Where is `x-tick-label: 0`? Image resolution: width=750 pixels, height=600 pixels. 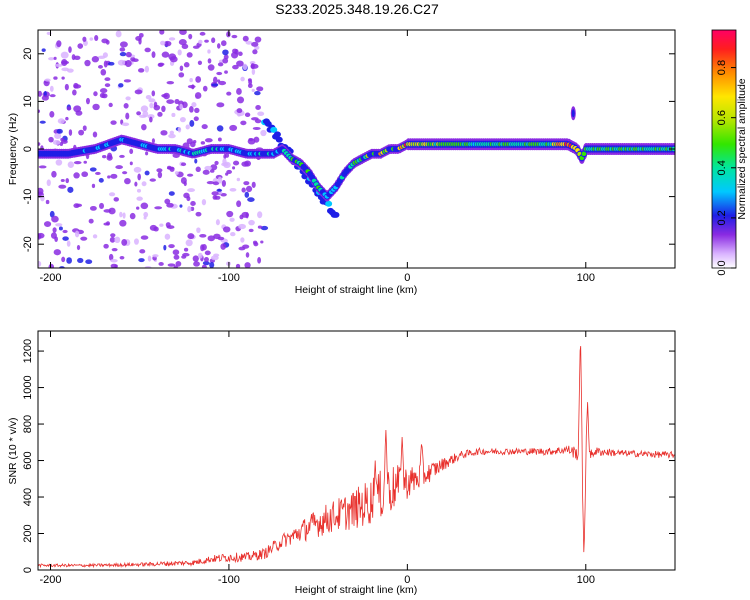 x-tick-label: 0 is located at coordinates (407, 278).